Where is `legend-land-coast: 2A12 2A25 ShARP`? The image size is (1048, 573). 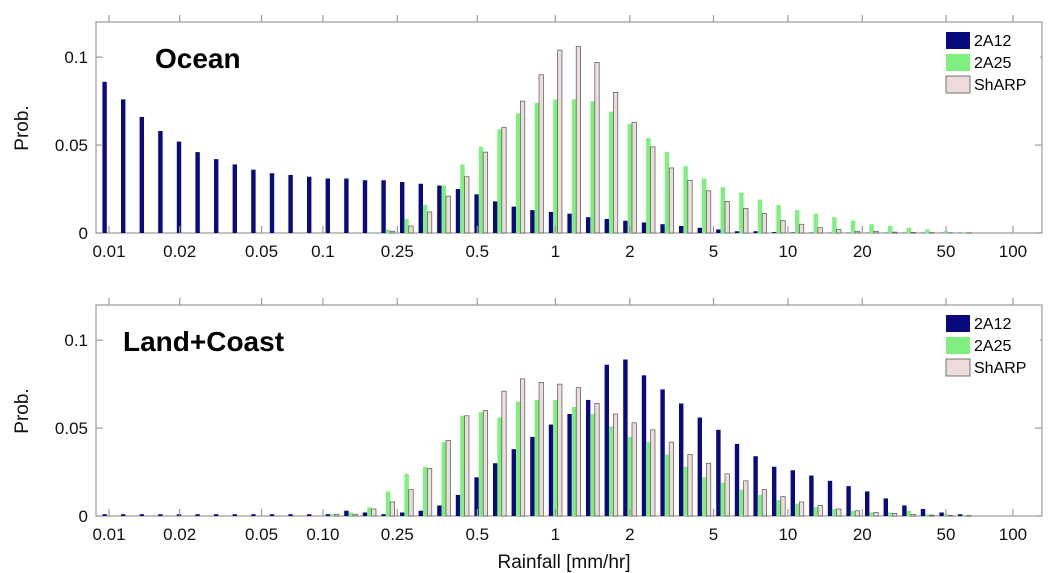
legend-land-coast: 2A12 2A25 ShARP is located at coordinates (991, 349).